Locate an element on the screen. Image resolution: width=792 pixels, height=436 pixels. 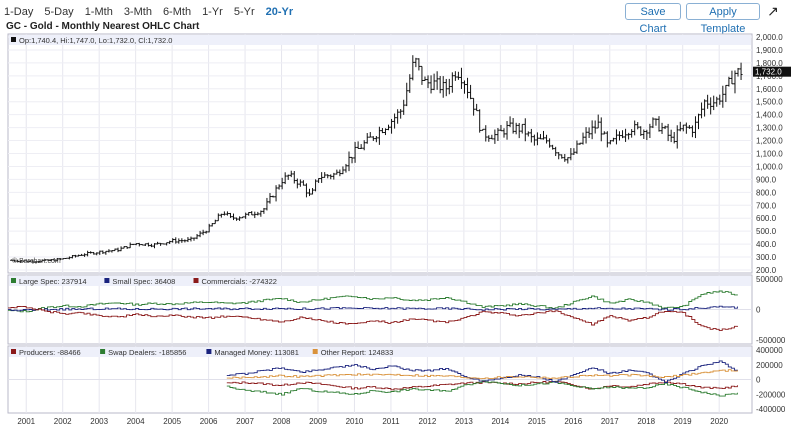
x-tick-label: 2017 is located at coordinates (610, 421).